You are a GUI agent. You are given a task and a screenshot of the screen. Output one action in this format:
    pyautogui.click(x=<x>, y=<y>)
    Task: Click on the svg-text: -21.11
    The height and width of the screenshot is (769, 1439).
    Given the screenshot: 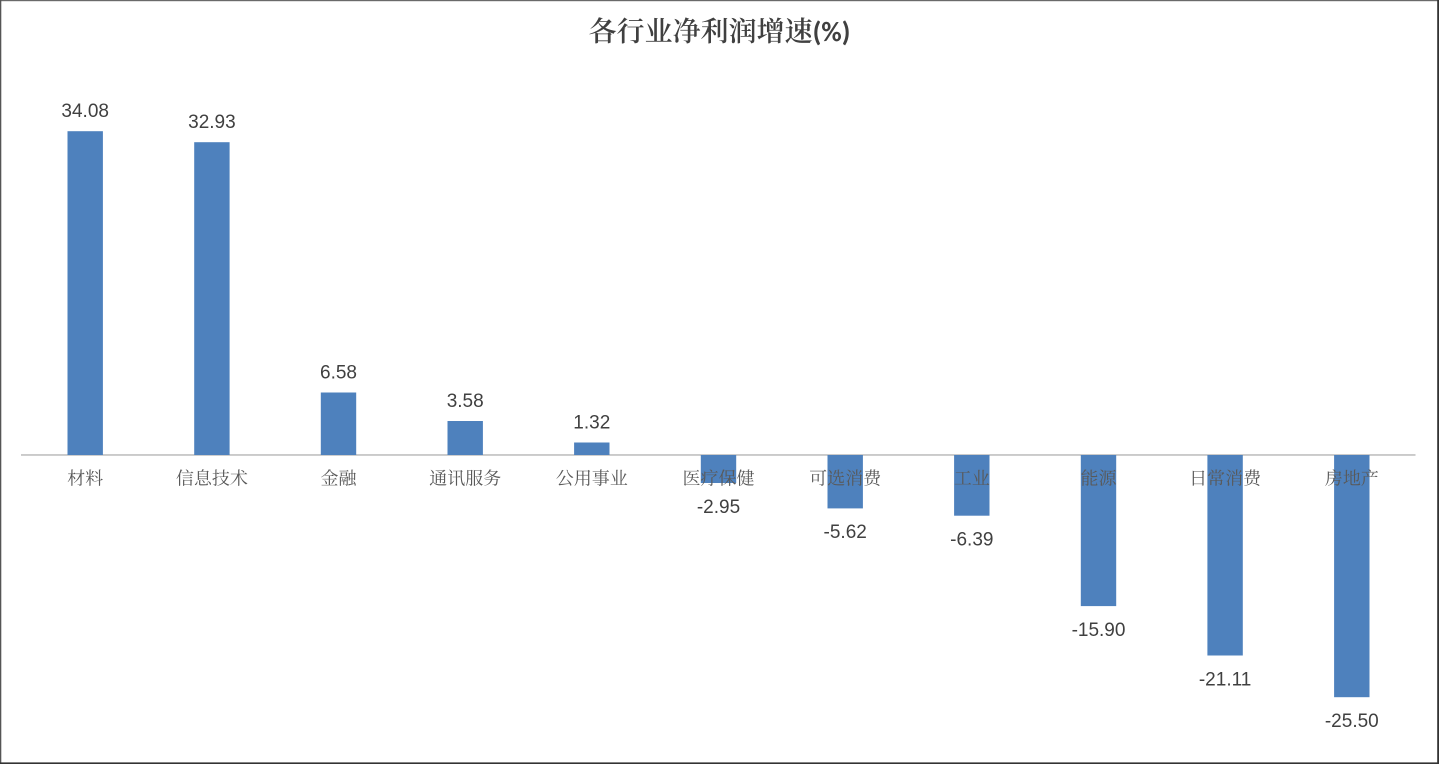 What is the action you would take?
    pyautogui.click(x=1225, y=679)
    